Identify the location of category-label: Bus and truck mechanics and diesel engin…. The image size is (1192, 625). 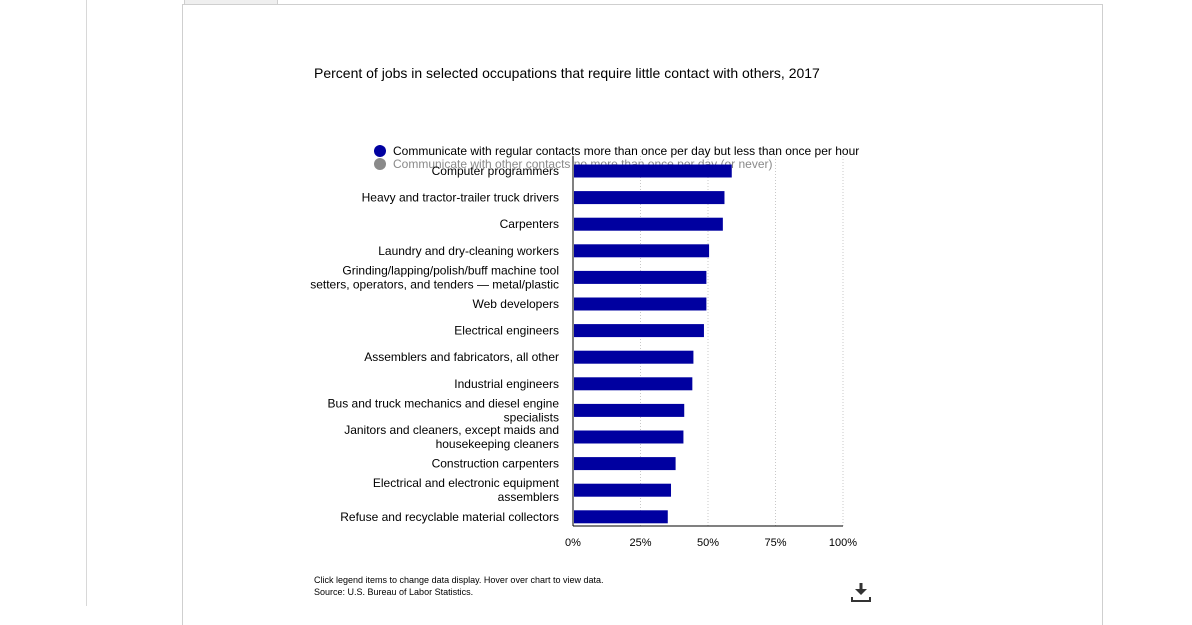
(444, 403).